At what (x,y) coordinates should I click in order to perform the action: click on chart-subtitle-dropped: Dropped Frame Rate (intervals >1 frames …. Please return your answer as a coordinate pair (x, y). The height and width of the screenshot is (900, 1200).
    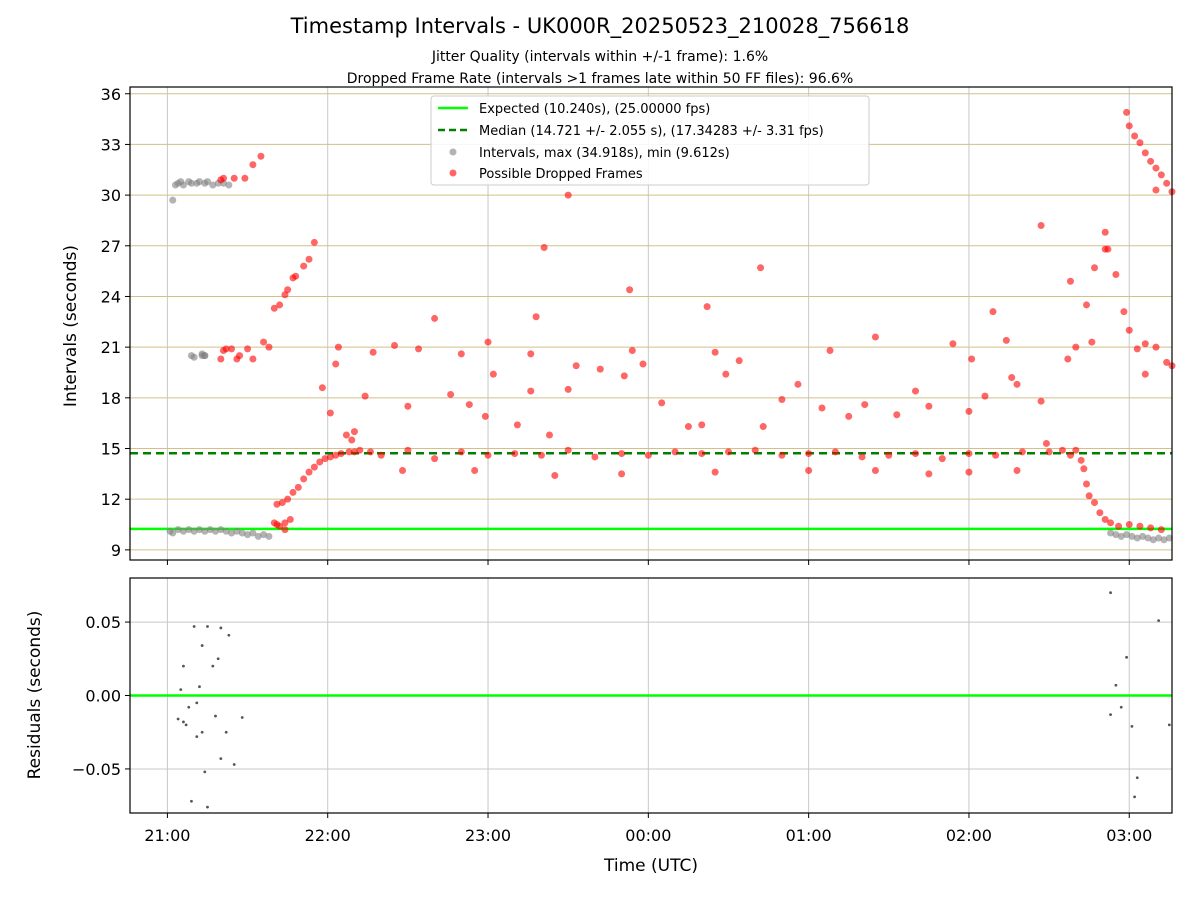
    Looking at the image, I should click on (600, 79).